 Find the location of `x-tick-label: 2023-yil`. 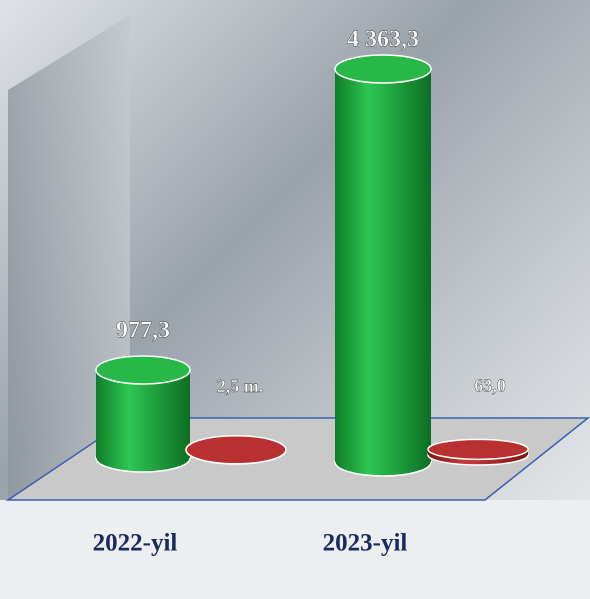

x-tick-label: 2023-yil is located at coordinates (365, 543).